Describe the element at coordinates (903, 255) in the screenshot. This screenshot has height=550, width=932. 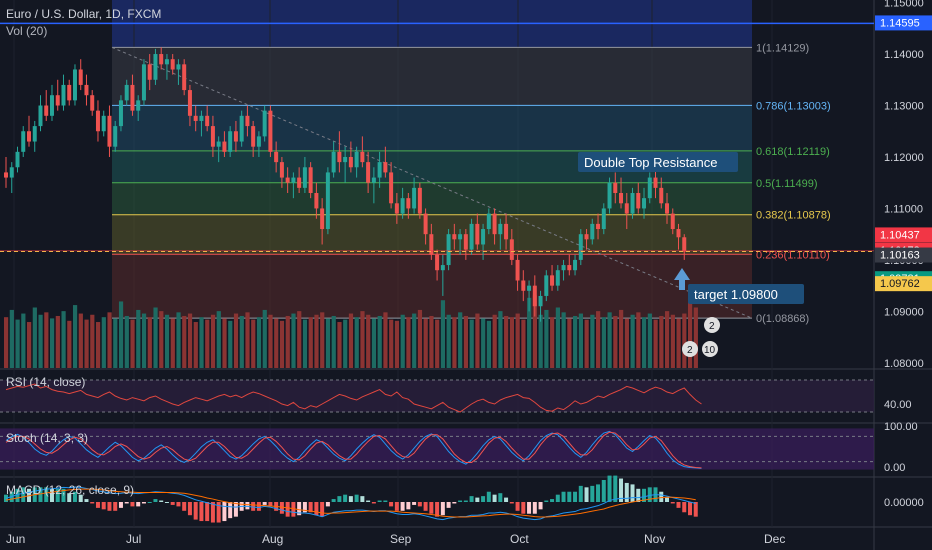
I see `price-label-box` at that location.